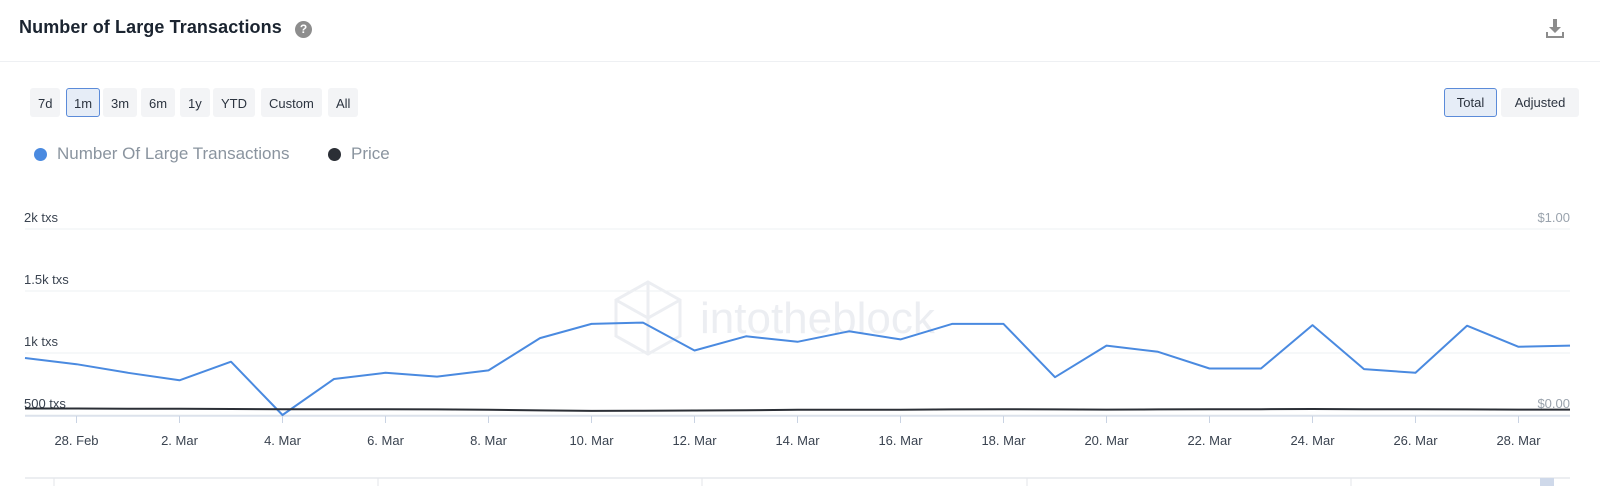  I want to click on x-tick-label: 22. Mar, so click(1209, 440).